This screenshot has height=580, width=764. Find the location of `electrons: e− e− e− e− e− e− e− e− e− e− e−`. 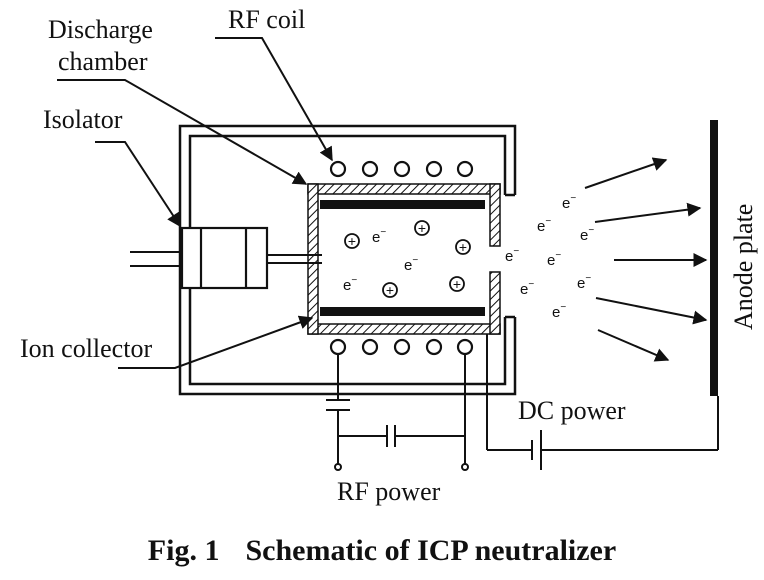

electrons: e− e− e− e− e− e− e− e− e− e− e− is located at coordinates (468, 257).